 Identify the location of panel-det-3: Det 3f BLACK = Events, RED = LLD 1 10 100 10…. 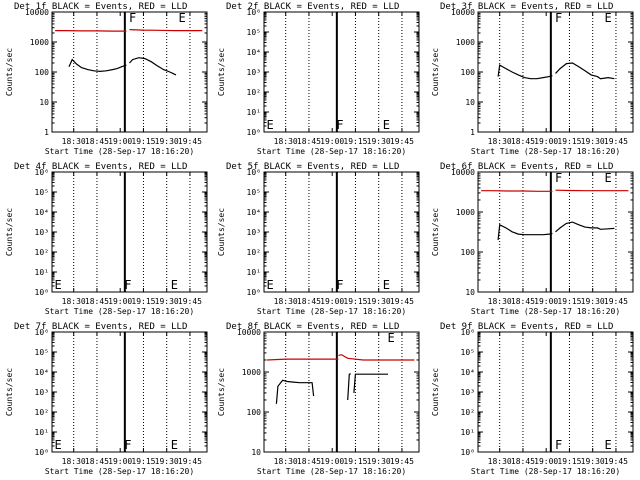
(532, 79).